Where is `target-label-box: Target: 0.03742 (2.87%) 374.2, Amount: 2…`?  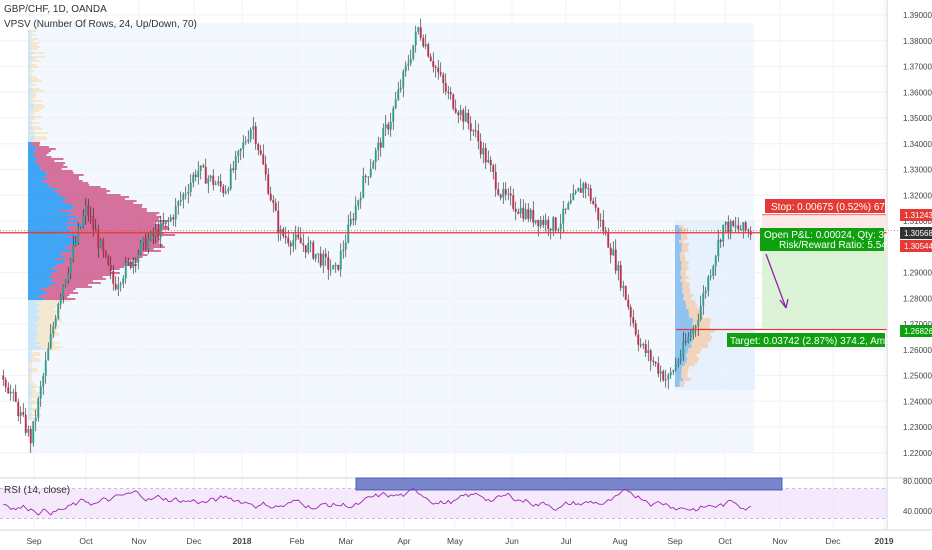 target-label-box: Target: 0.03742 (2.87%) 374.2, Amount: 2… is located at coordinates (822, 340).